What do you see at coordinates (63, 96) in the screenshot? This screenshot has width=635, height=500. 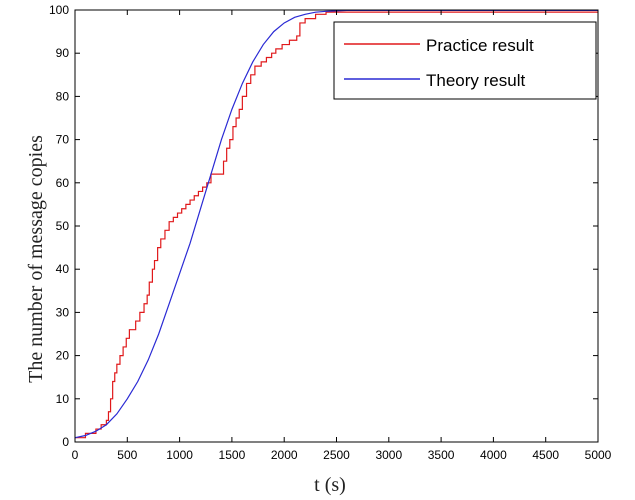 I see `y-tick-label: 80` at bounding box center [63, 96].